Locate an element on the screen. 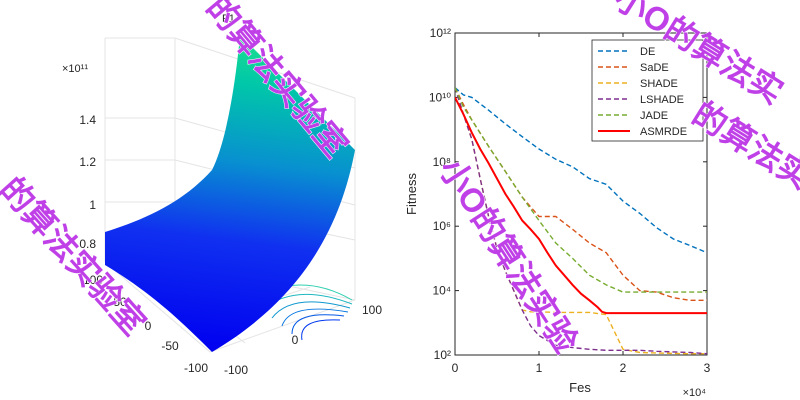 Image resolution: width=800 pixels, height=400 pixels. legend-label: LSHADE is located at coordinates (662, 100).